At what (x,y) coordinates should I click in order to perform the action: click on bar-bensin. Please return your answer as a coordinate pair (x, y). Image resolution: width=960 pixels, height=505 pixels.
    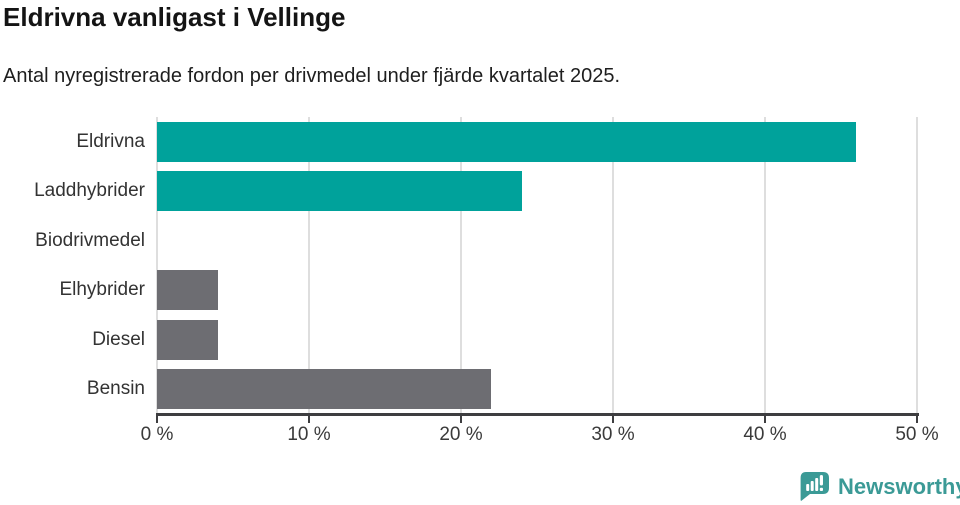
    Looking at the image, I should click on (324, 389).